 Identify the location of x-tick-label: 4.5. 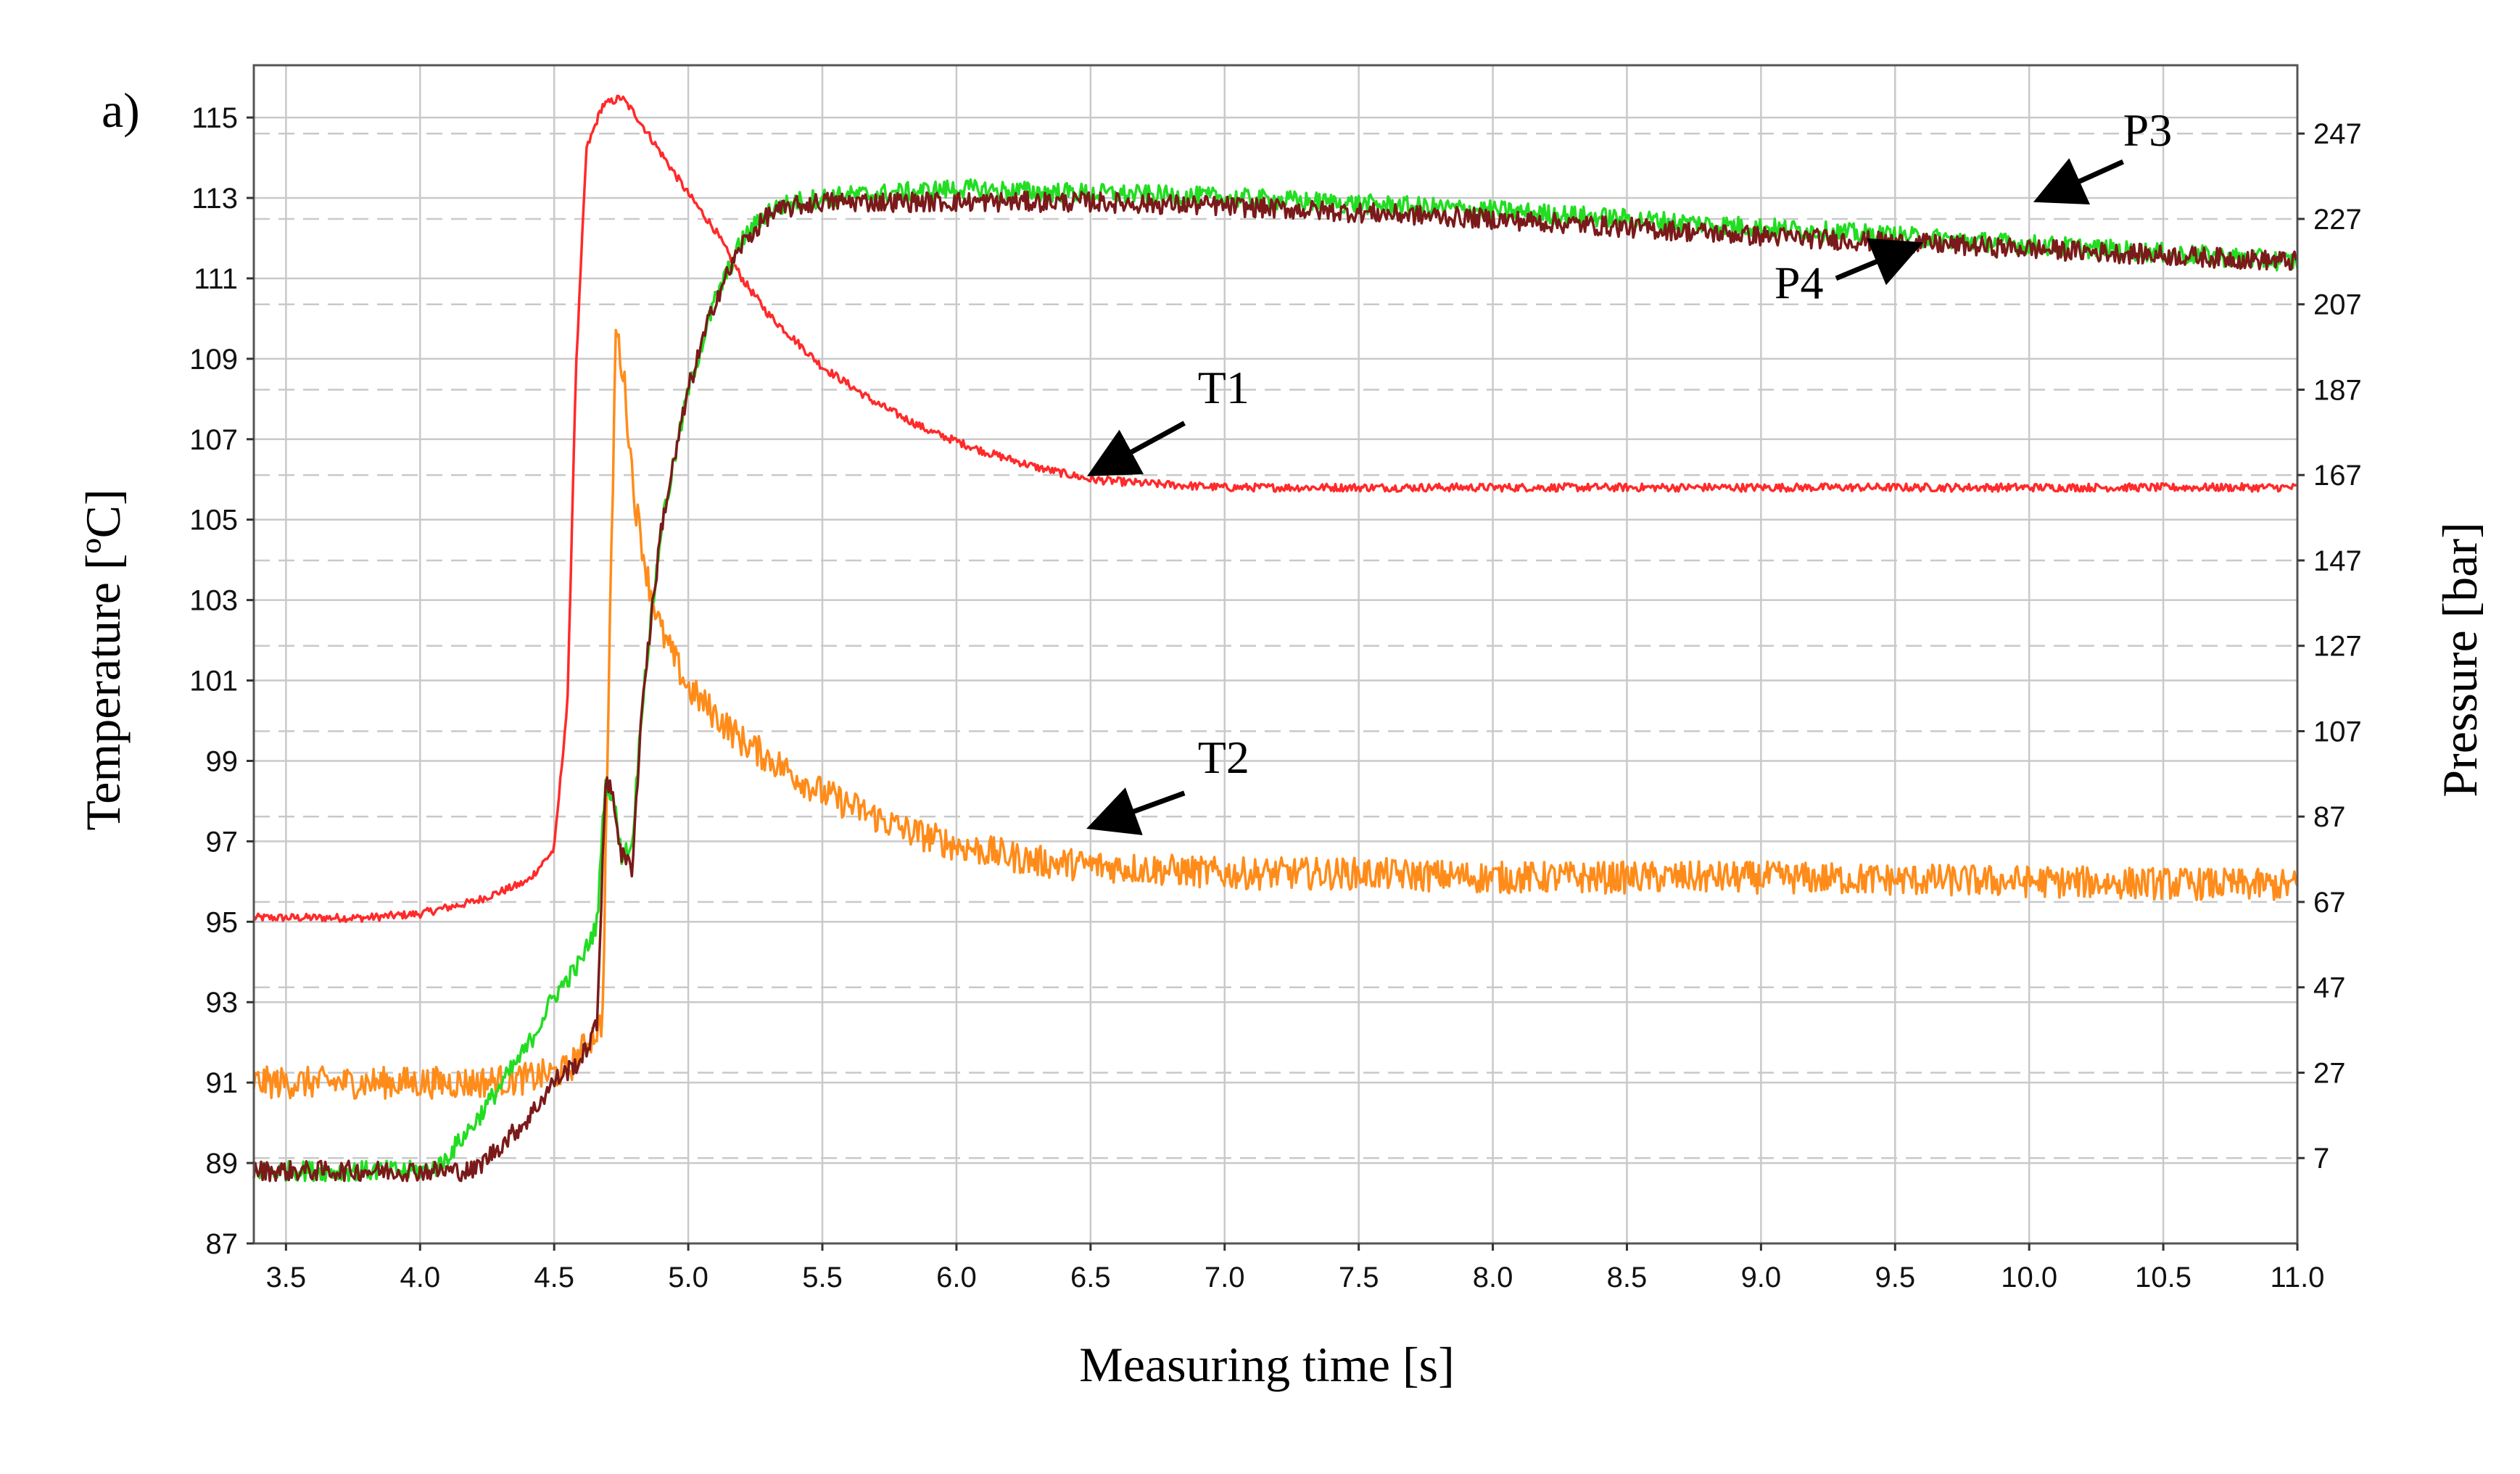
(554, 1277).